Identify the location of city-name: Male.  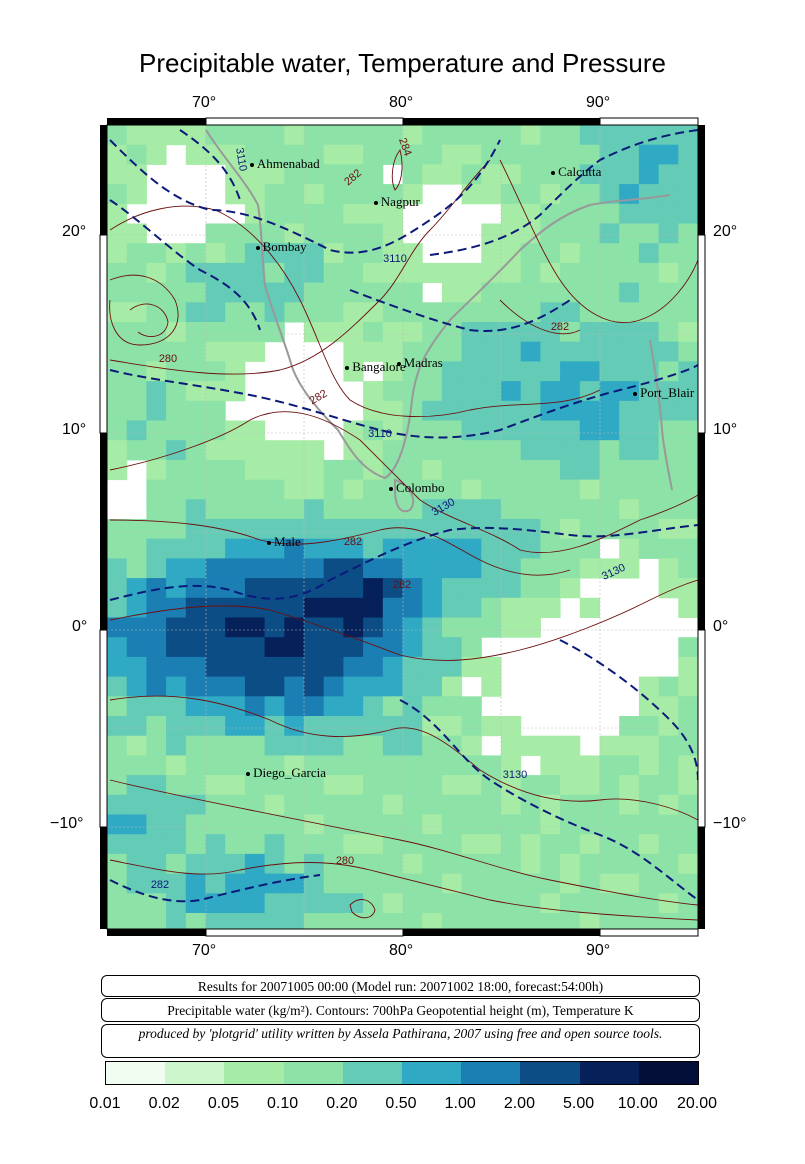
(287, 542).